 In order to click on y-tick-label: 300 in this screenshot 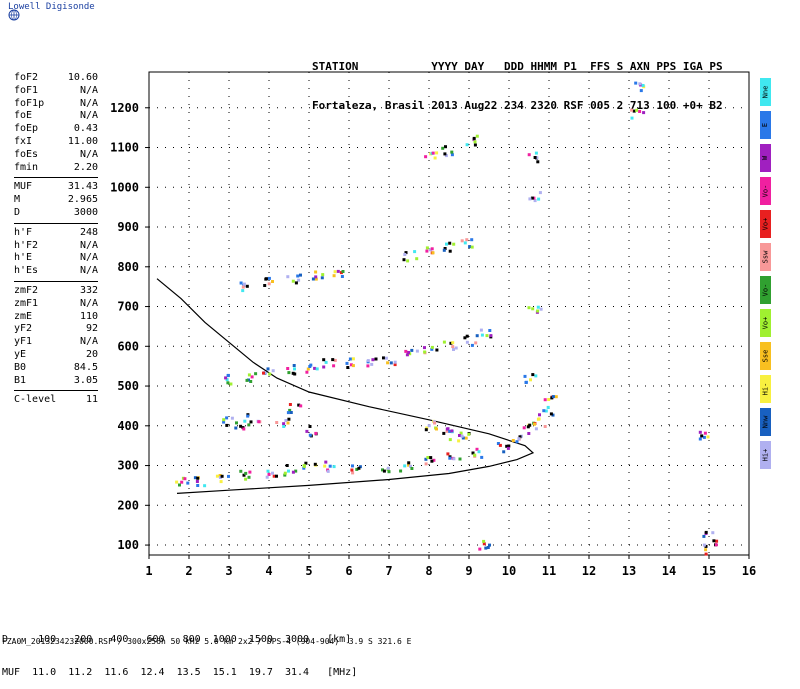, I will do `click(128, 466)`.